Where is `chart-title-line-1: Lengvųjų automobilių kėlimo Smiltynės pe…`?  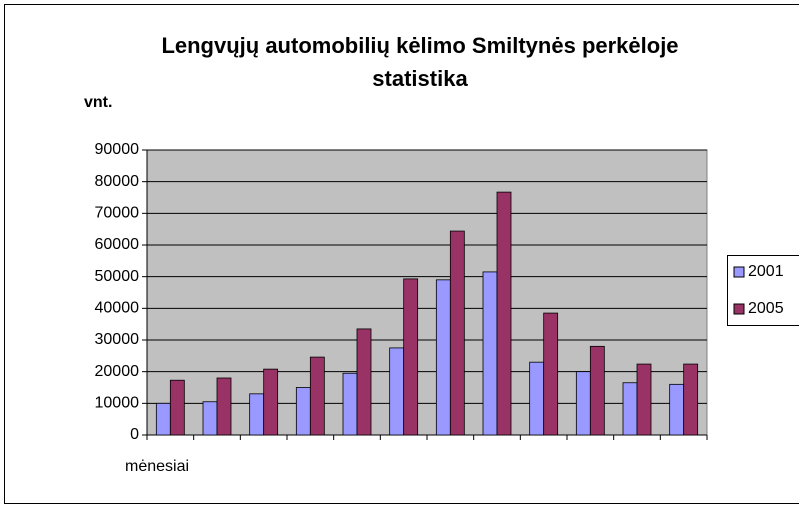 chart-title-line-1: Lengvųjų automobilių kėlimo Smiltynės pe… is located at coordinates (419, 45).